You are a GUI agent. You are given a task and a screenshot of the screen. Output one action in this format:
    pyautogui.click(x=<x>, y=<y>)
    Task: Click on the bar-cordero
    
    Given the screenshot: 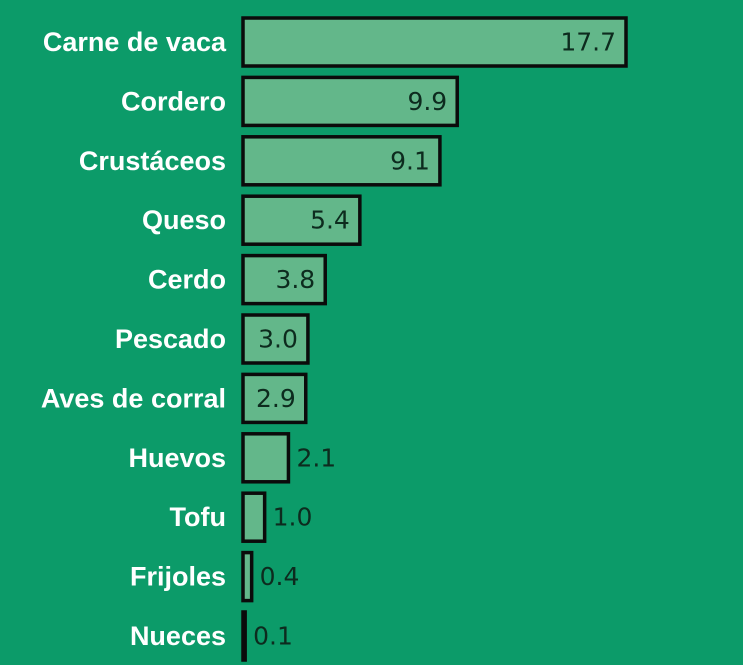 What is the action you would take?
    pyautogui.click(x=350, y=101)
    